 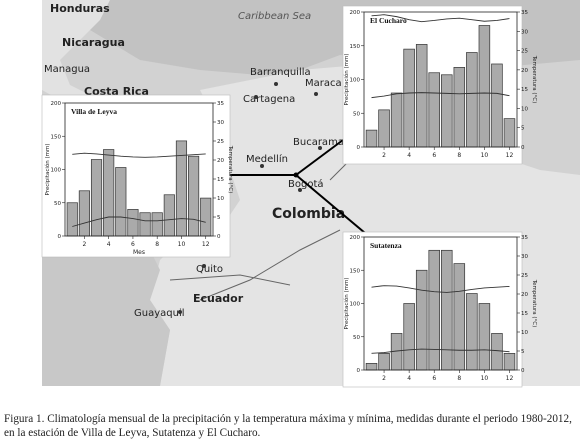 I want to click on chart-title: Villa de Leyva, so click(x=94, y=111).